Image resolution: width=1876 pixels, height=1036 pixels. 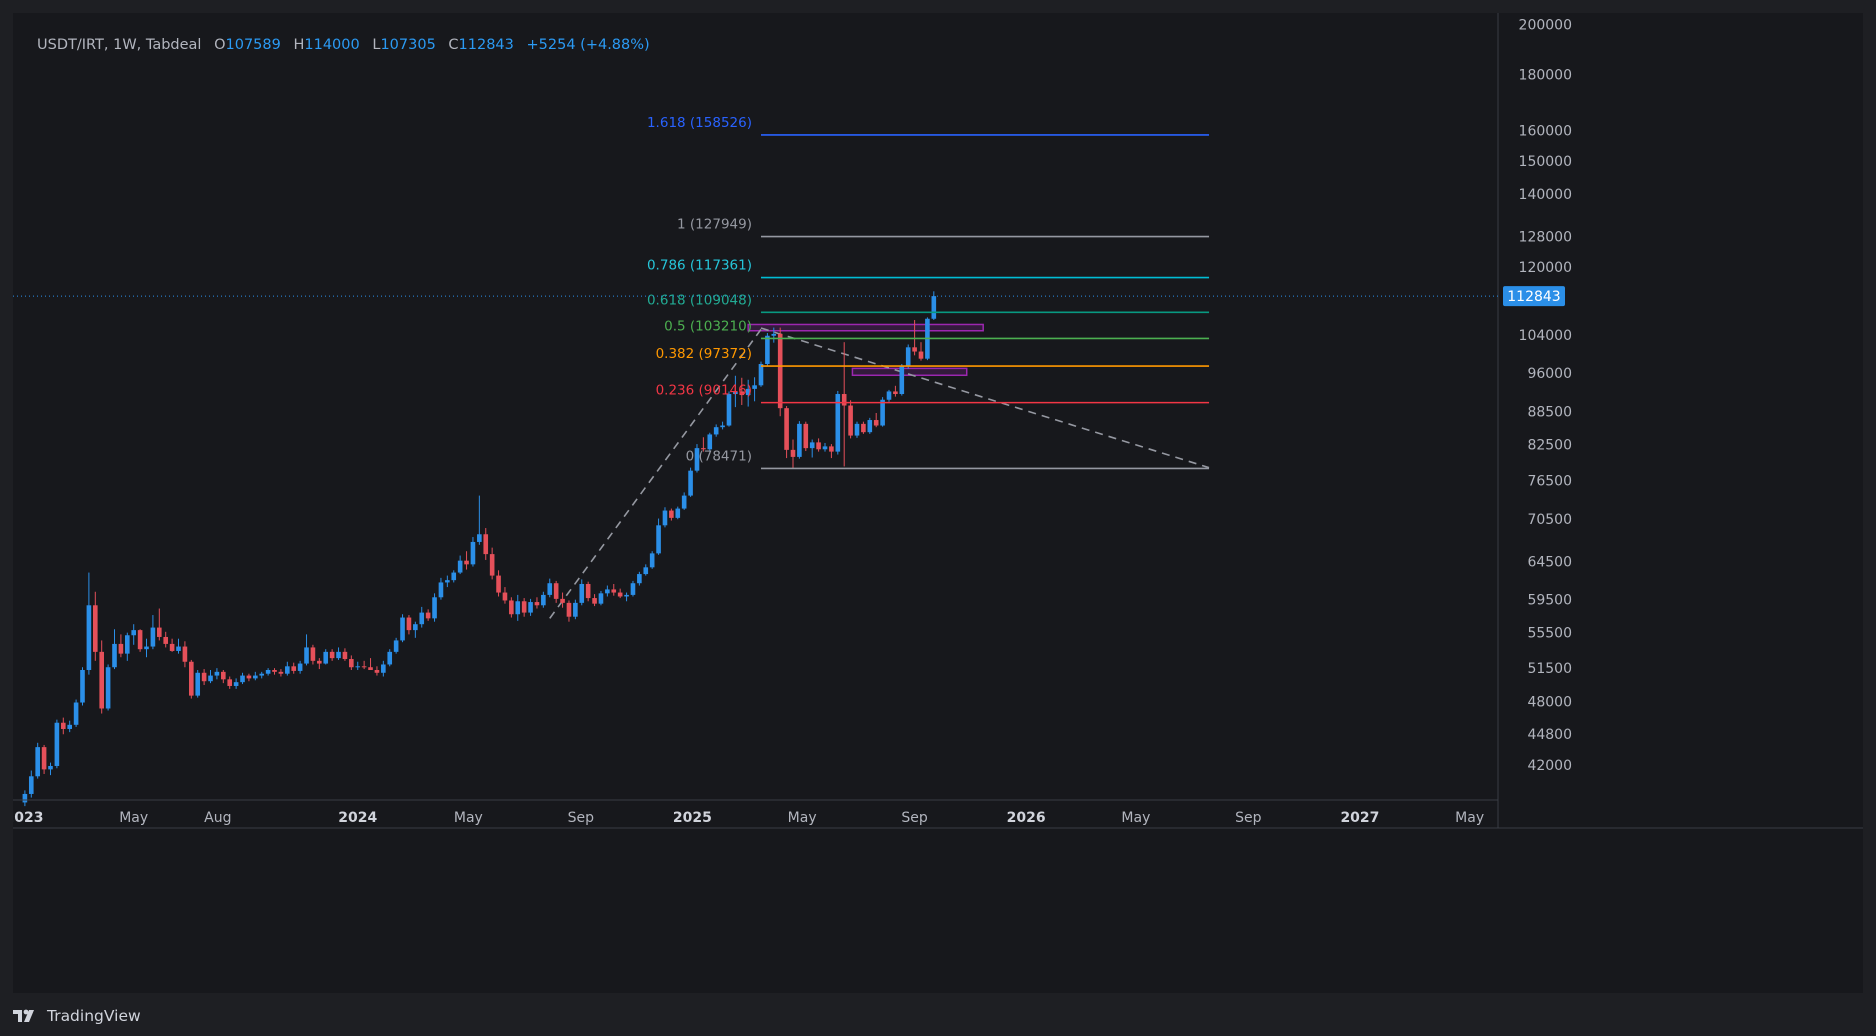 I want to click on fib-level-label: 0.786 (117361), so click(x=699, y=266).